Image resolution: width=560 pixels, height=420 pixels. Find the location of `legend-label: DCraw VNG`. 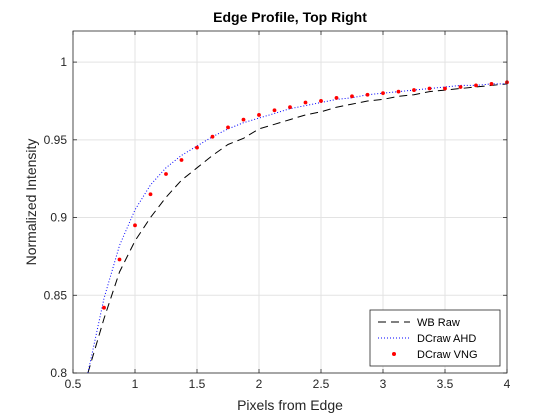

legend-label: DCraw VNG is located at coordinates (447, 355).